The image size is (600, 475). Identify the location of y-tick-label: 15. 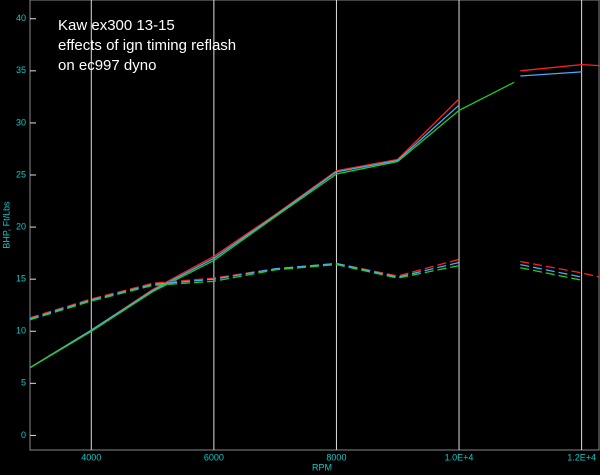
(21, 279).